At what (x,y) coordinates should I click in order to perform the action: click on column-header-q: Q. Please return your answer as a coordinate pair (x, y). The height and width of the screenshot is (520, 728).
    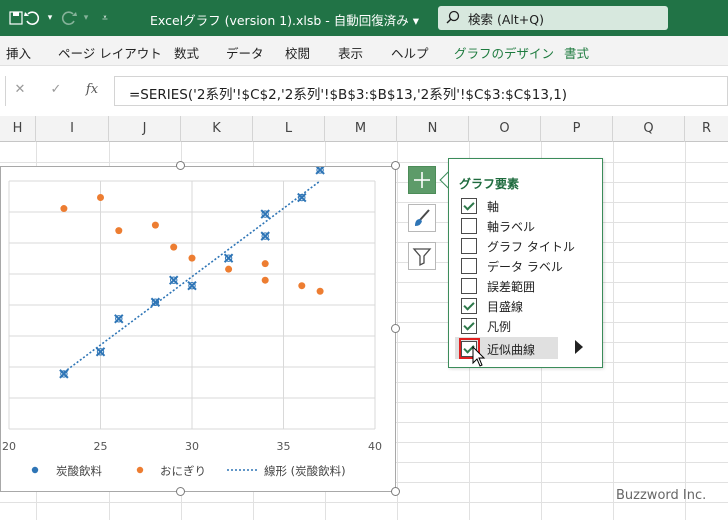
    Looking at the image, I should click on (649, 129).